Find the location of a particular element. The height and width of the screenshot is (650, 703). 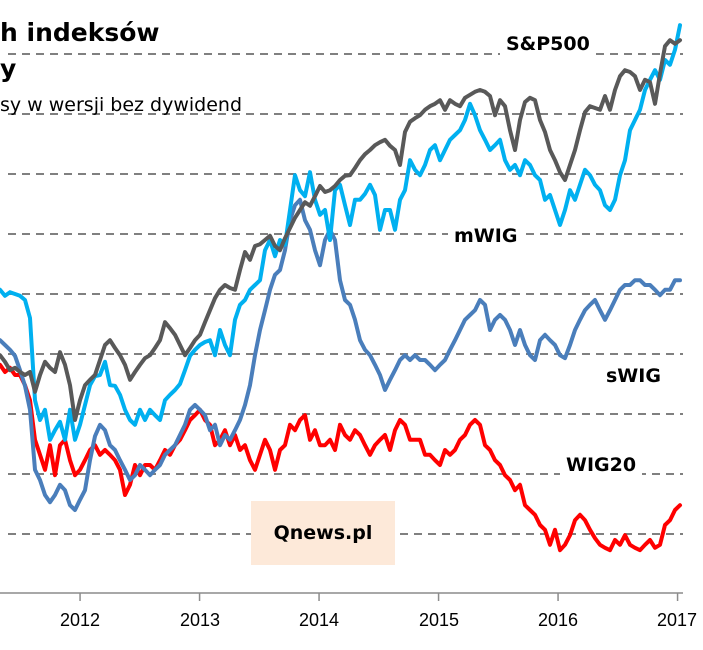

chart-title-line1: h indeksów is located at coordinates (80, 32).